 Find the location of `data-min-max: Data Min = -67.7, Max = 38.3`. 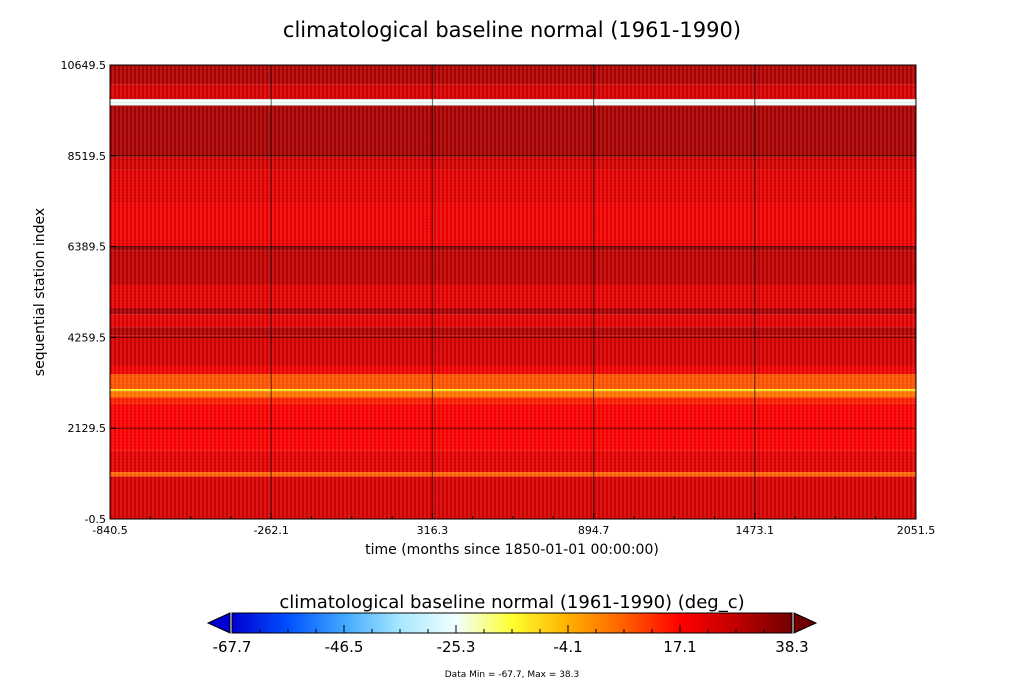

data-min-max: Data Min = -67.7, Max = 38.3 is located at coordinates (512, 675).